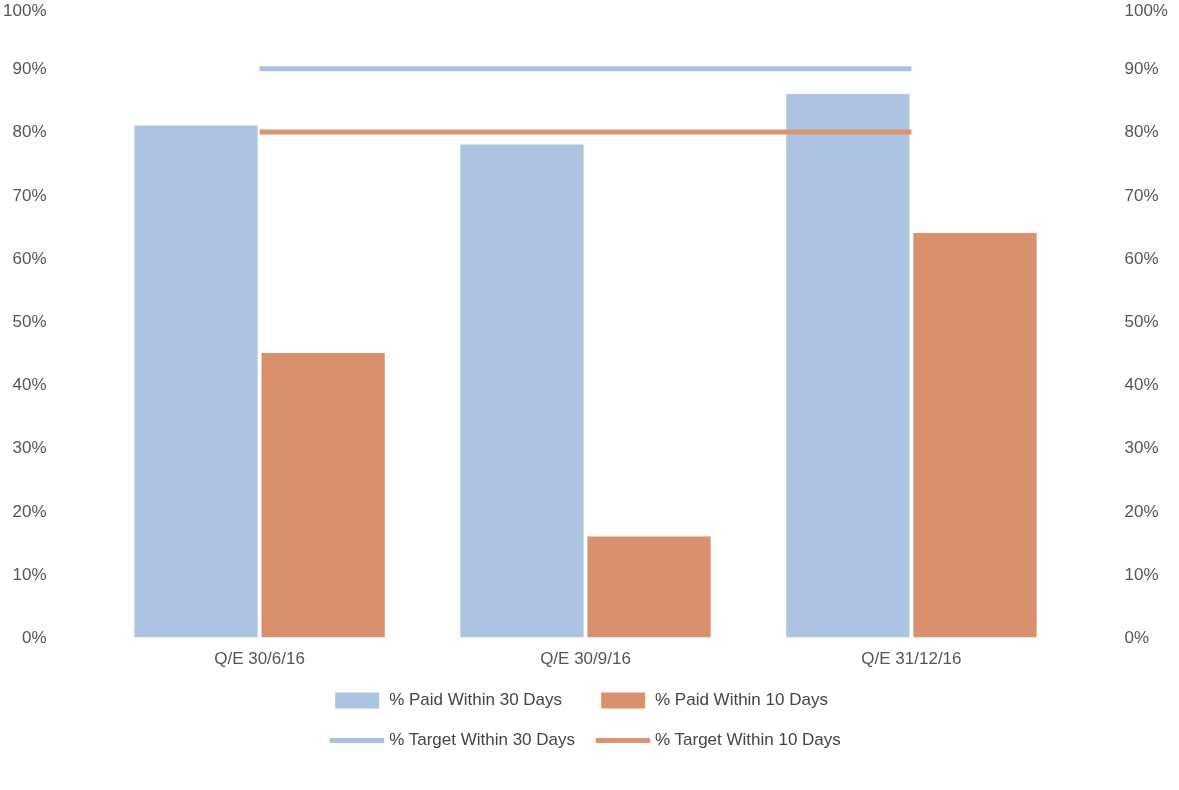  I want to click on legend-label: % Paid Within 30 Days, so click(476, 700).